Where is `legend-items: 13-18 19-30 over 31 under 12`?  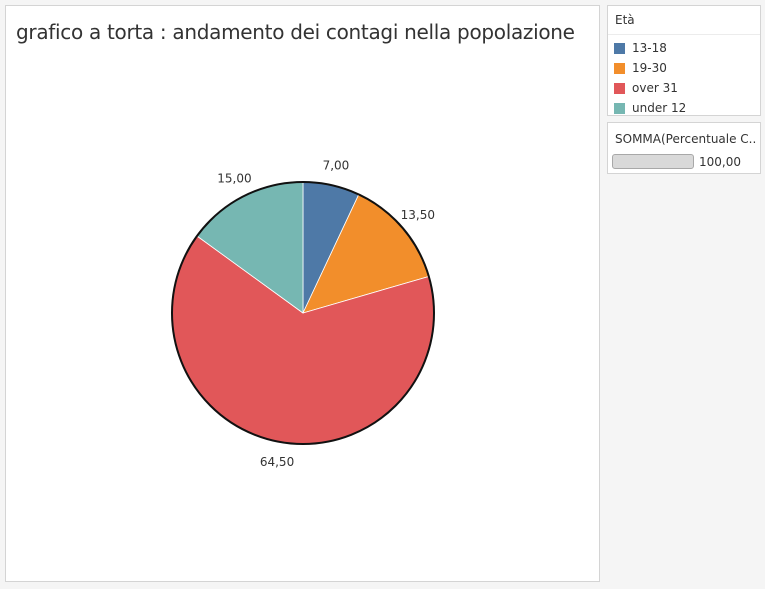 legend-items: 13-18 19-30 over 31 under 12 is located at coordinates (650, 78).